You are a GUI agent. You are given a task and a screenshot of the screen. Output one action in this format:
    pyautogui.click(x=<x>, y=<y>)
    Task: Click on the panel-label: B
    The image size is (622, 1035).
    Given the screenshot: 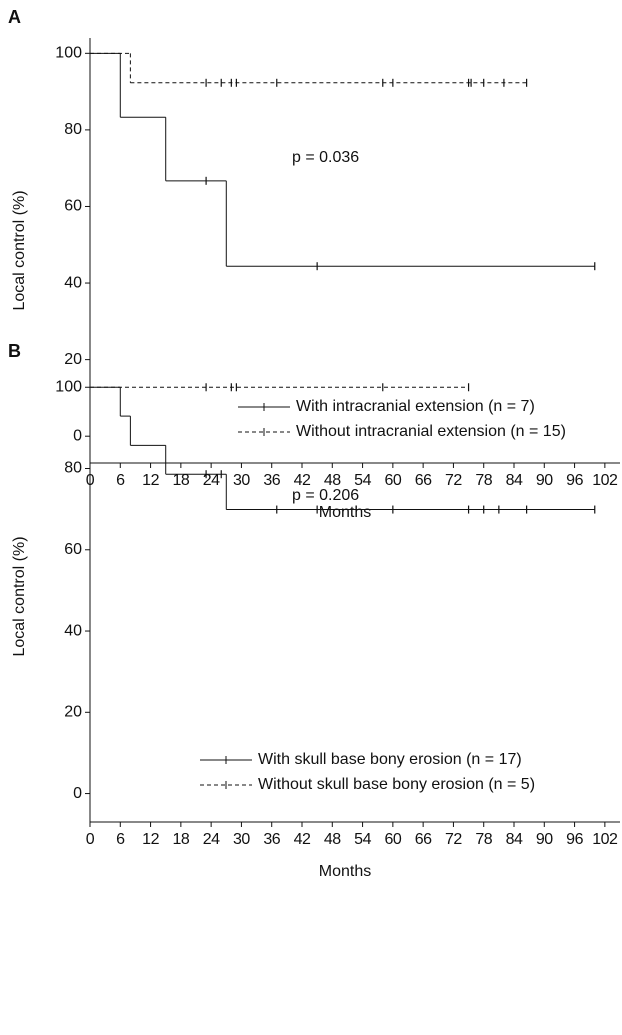 What is the action you would take?
    pyautogui.click(x=14, y=351)
    